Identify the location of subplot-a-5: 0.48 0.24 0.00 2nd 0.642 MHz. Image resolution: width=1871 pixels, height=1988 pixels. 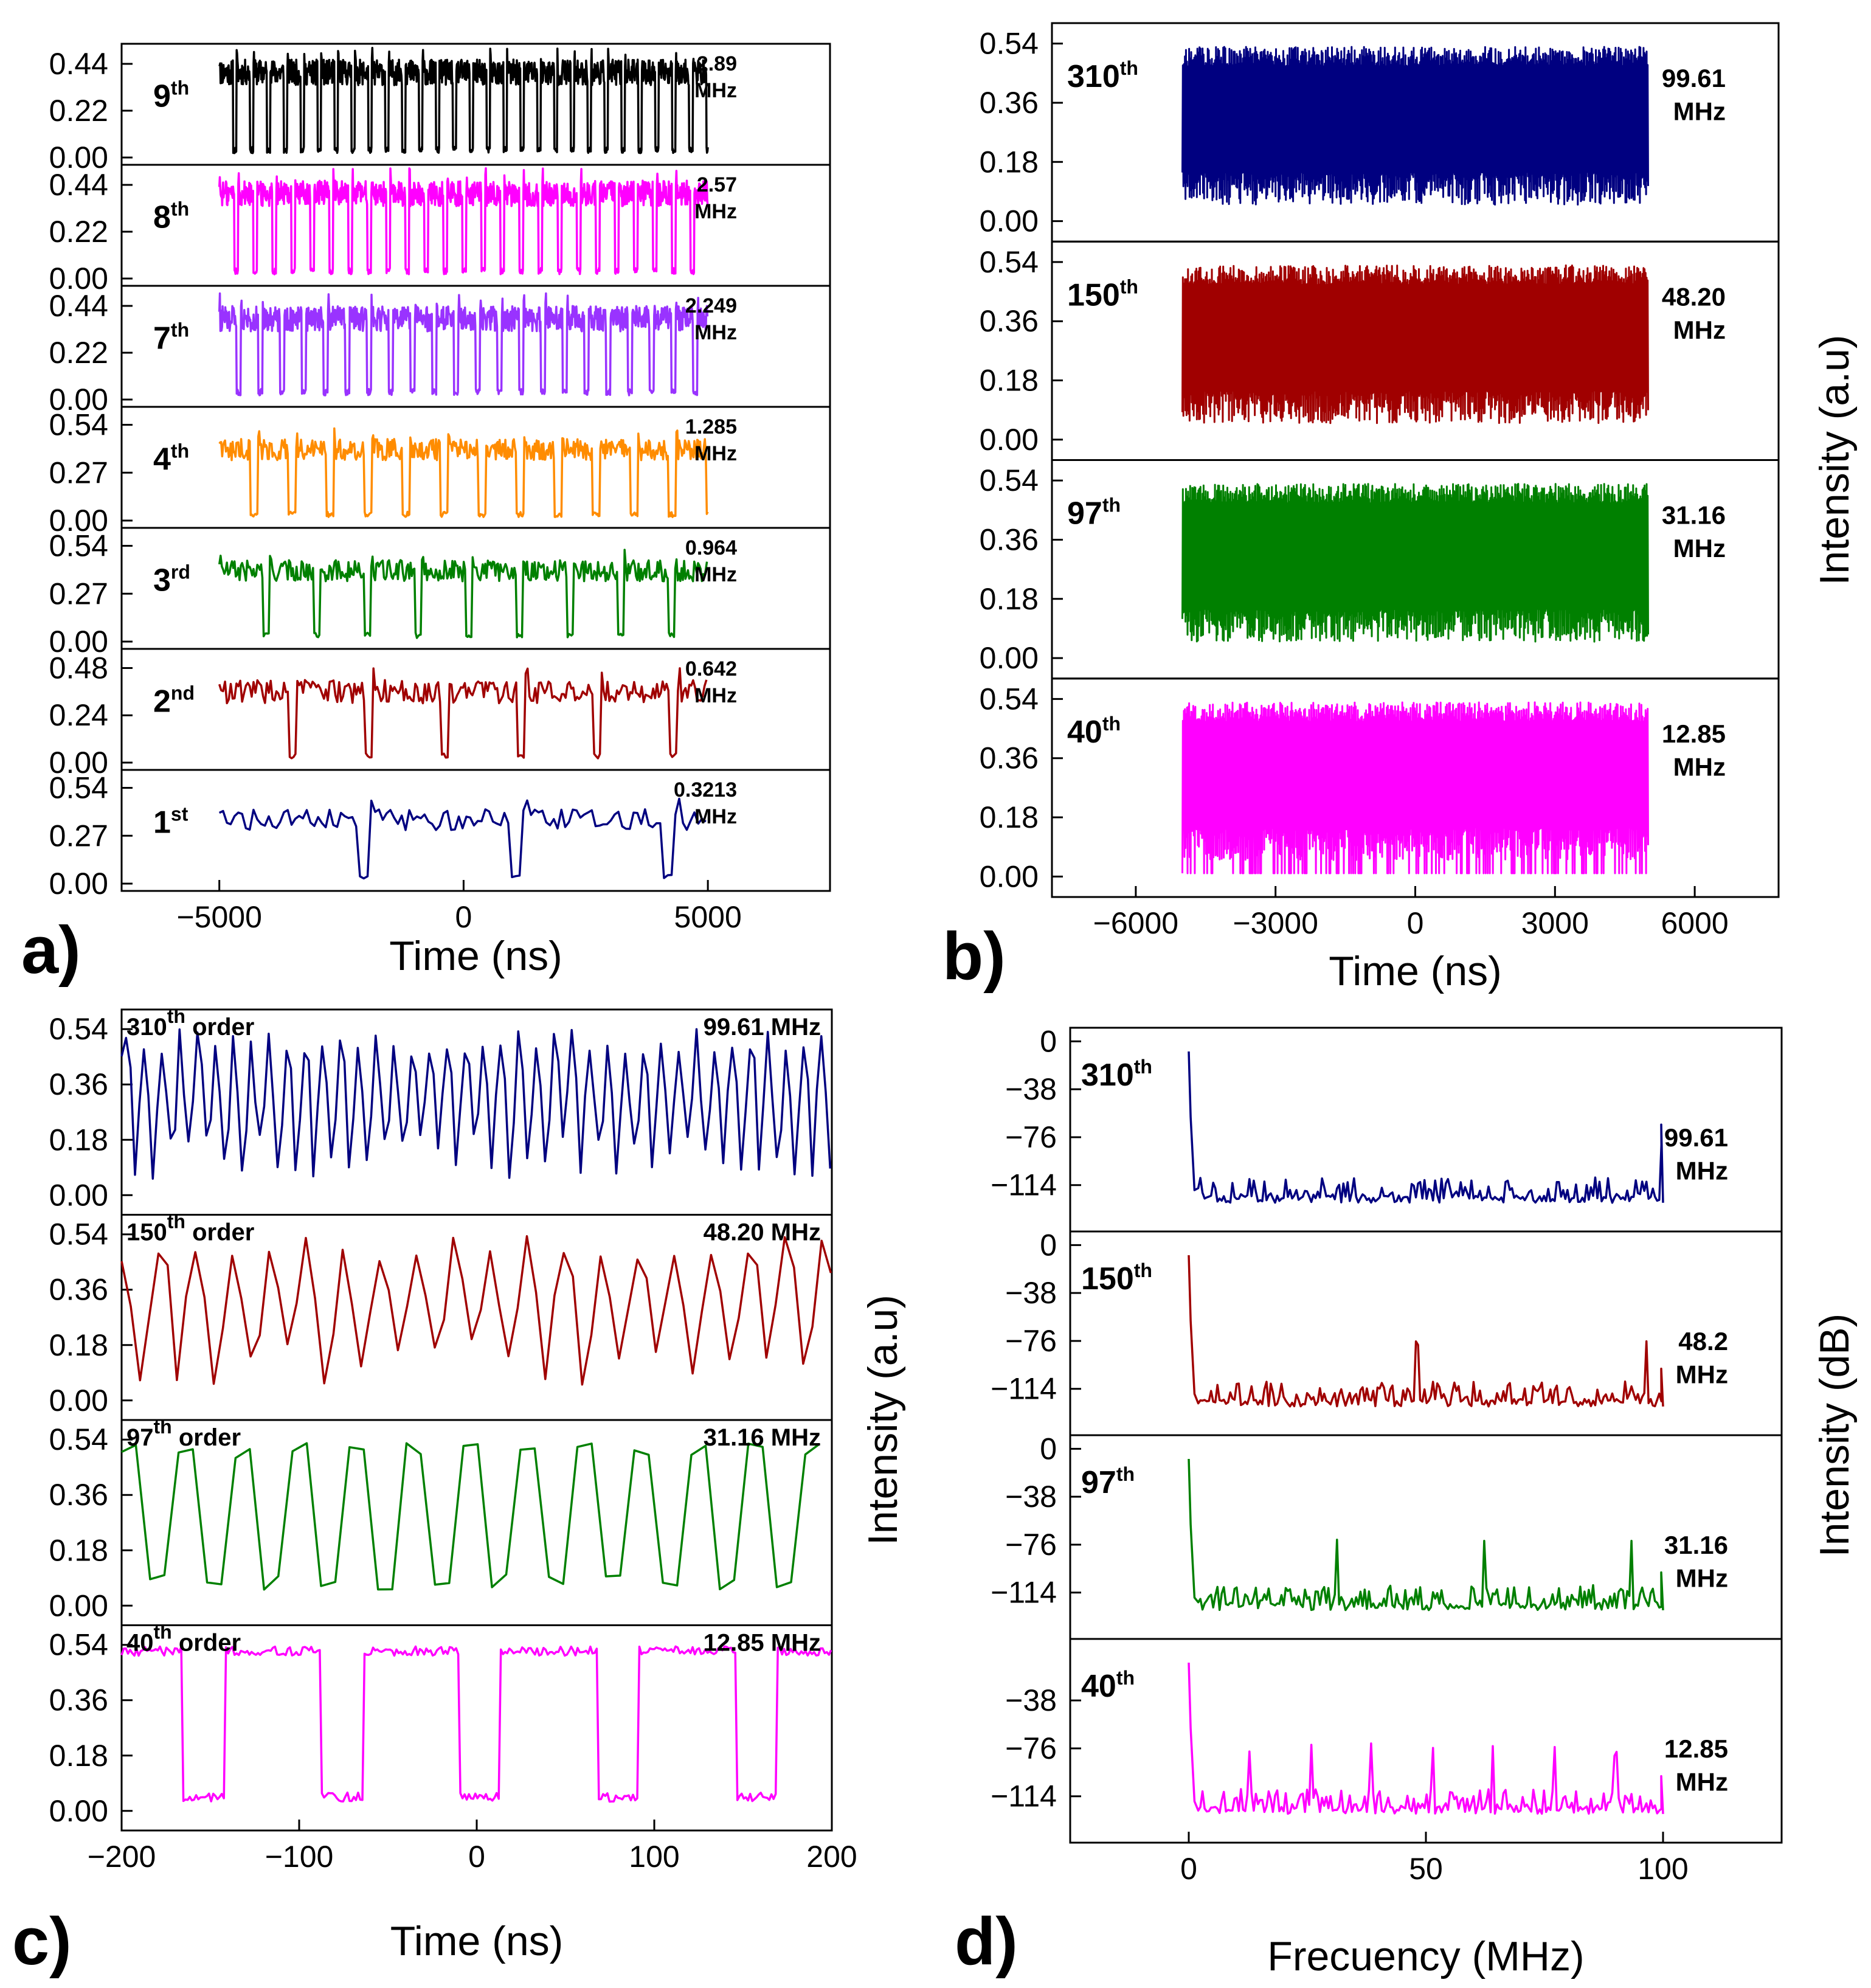
(440, 714).